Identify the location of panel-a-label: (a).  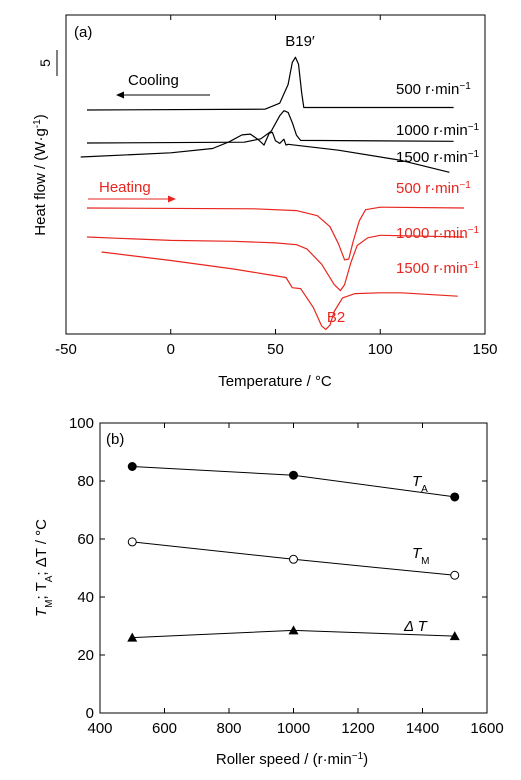
(83, 32).